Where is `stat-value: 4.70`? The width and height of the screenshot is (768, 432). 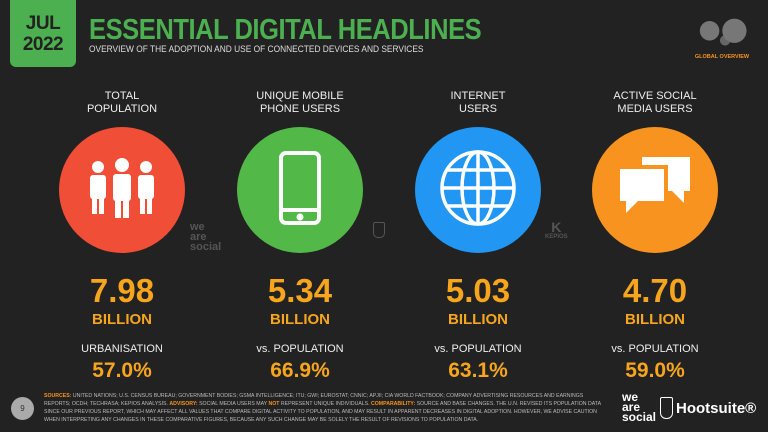
stat-value: 4.70 is located at coordinates (655, 290).